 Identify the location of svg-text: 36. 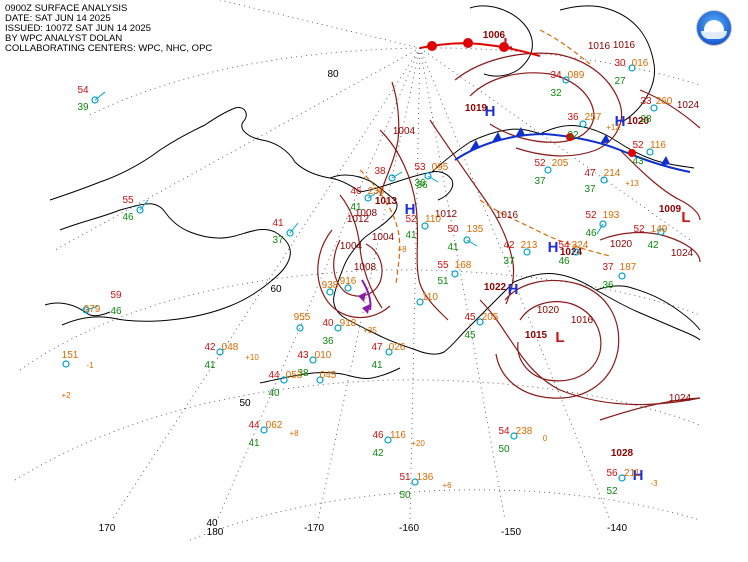
(328, 341).